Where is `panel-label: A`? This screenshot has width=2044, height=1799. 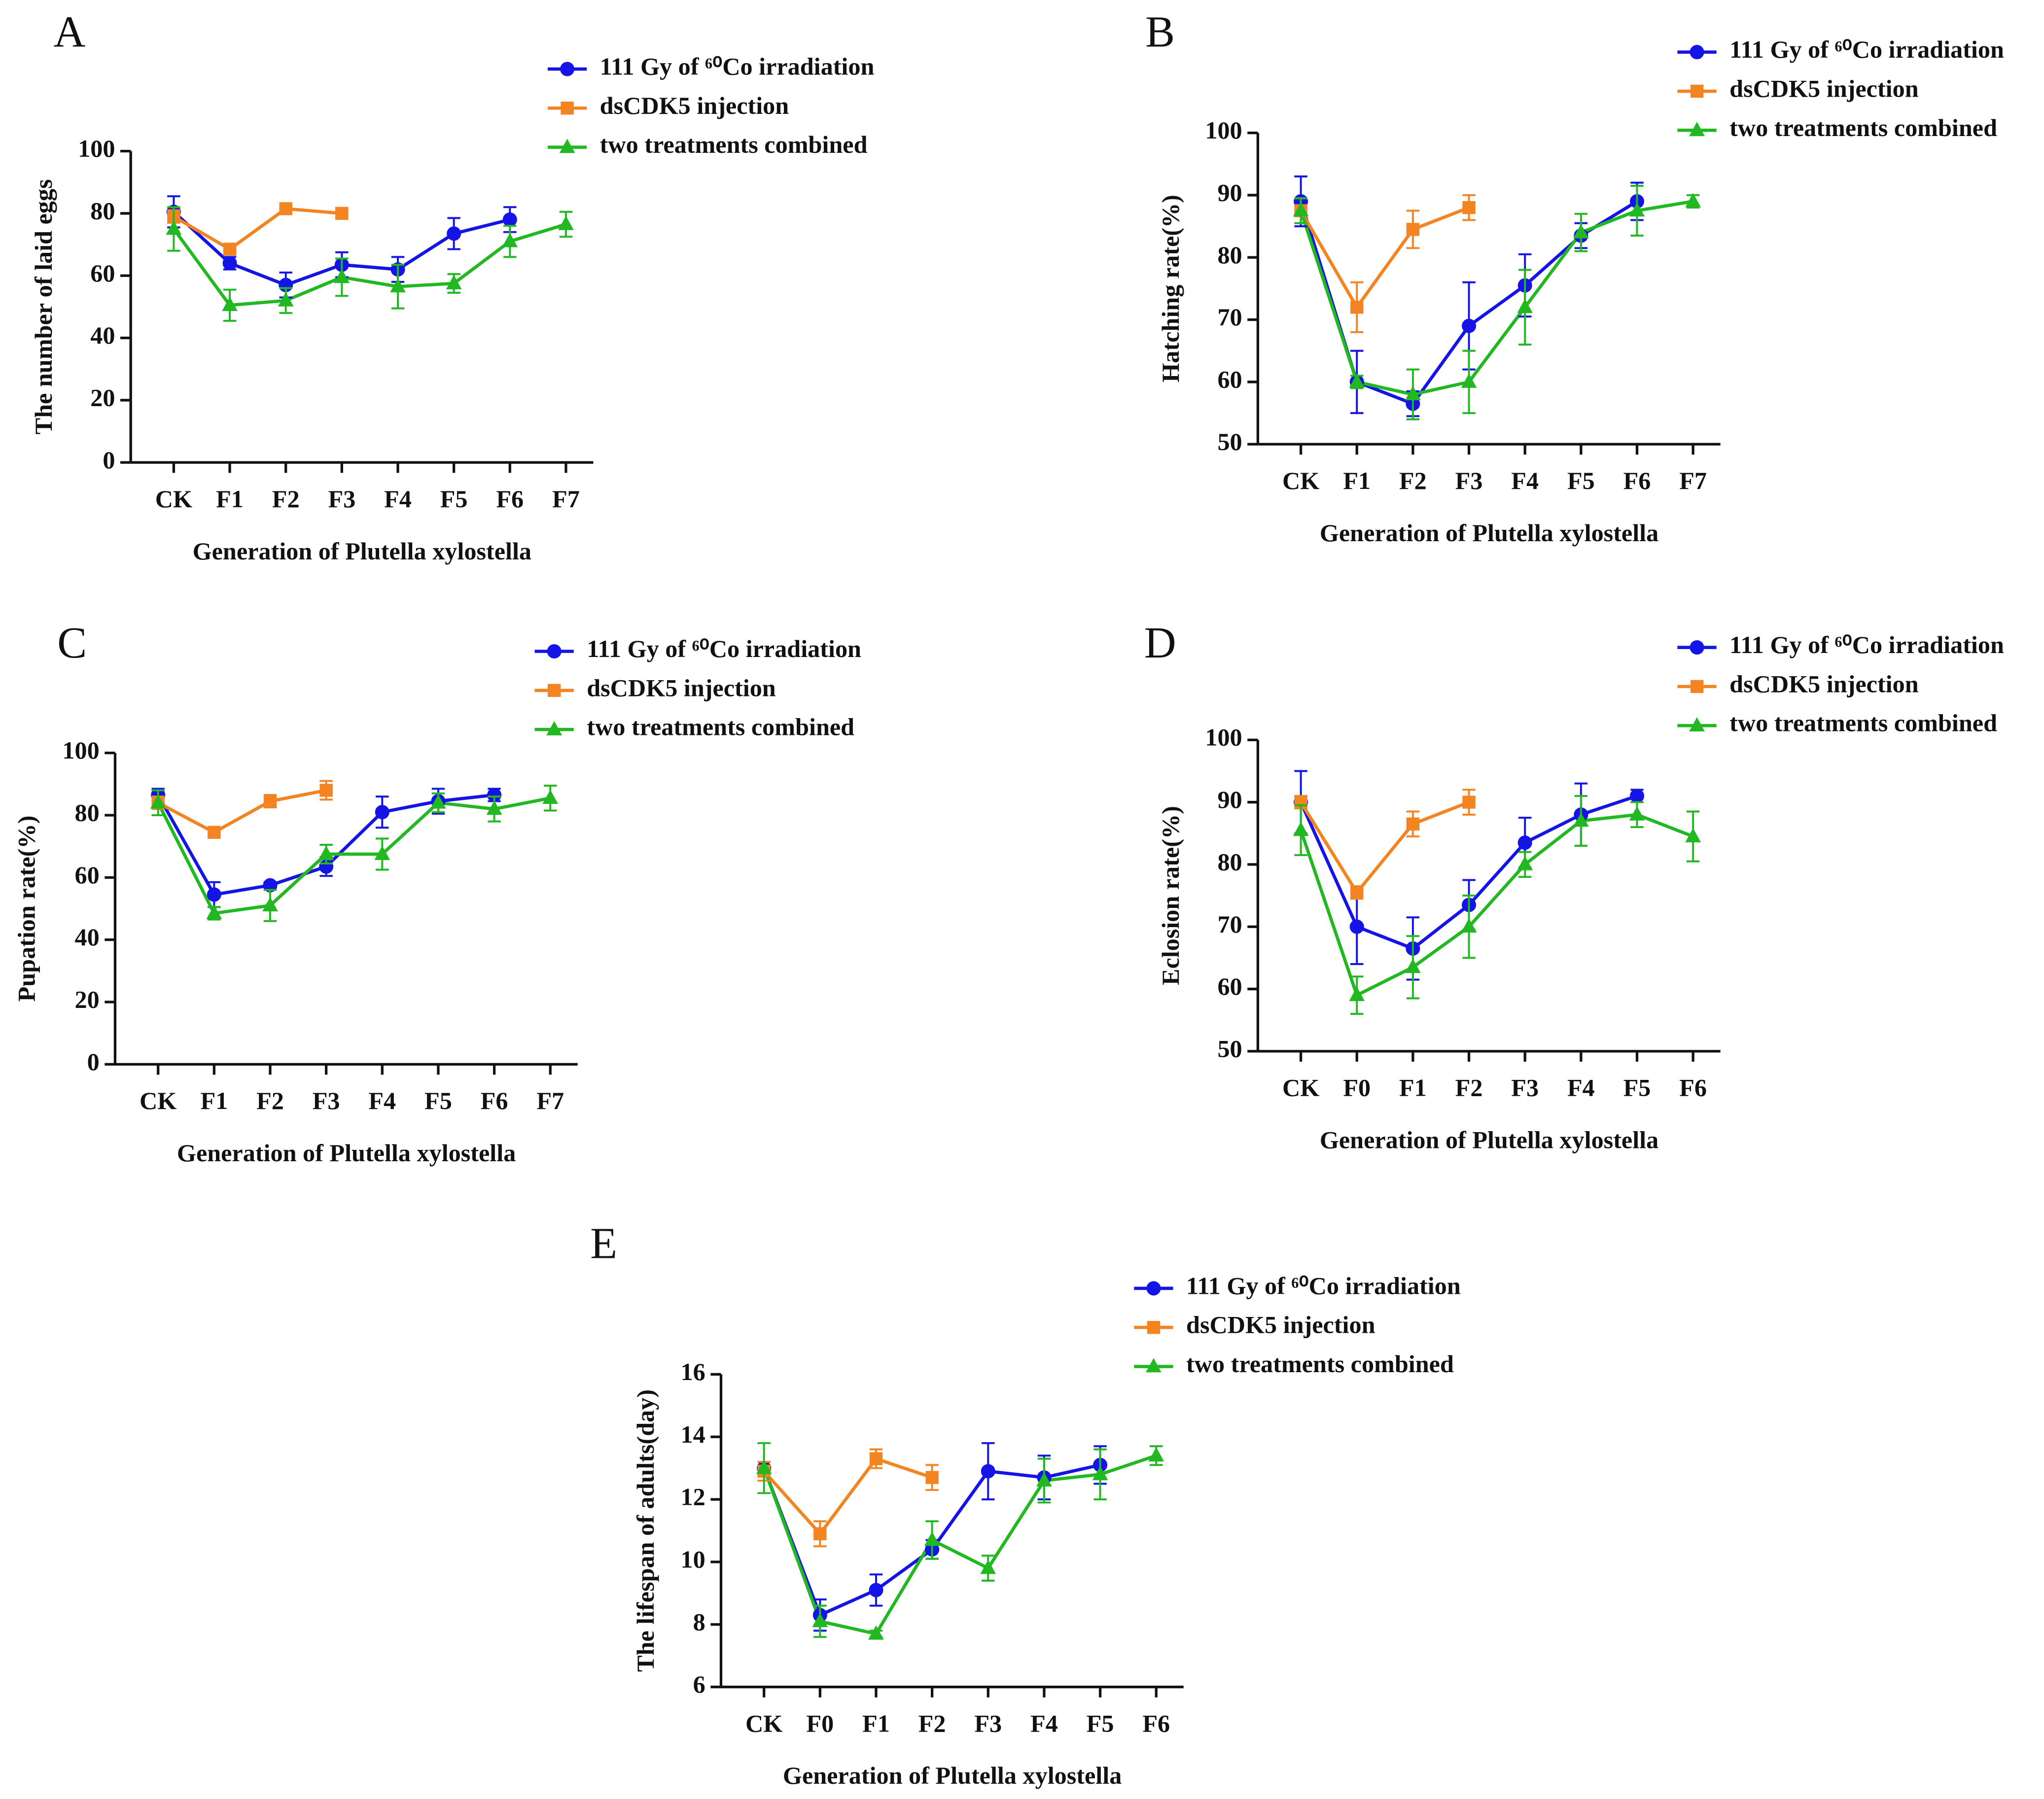 panel-label: A is located at coordinates (70, 32).